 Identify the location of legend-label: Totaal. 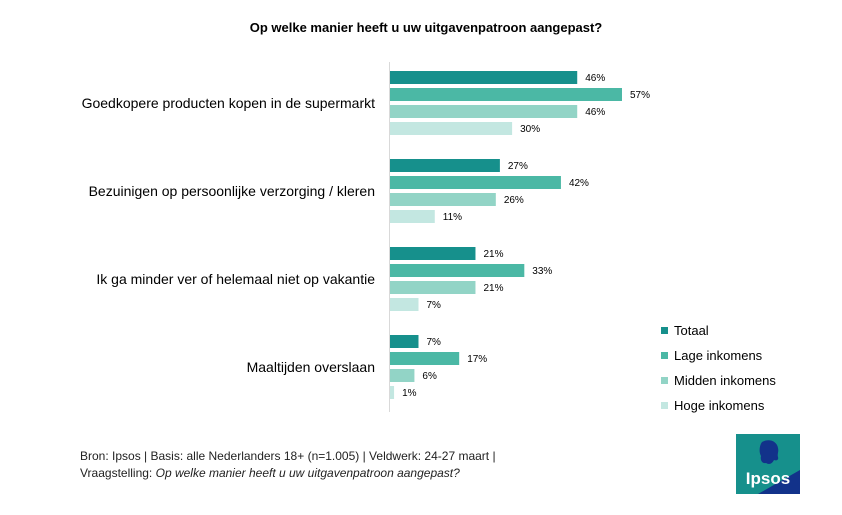
(691, 330).